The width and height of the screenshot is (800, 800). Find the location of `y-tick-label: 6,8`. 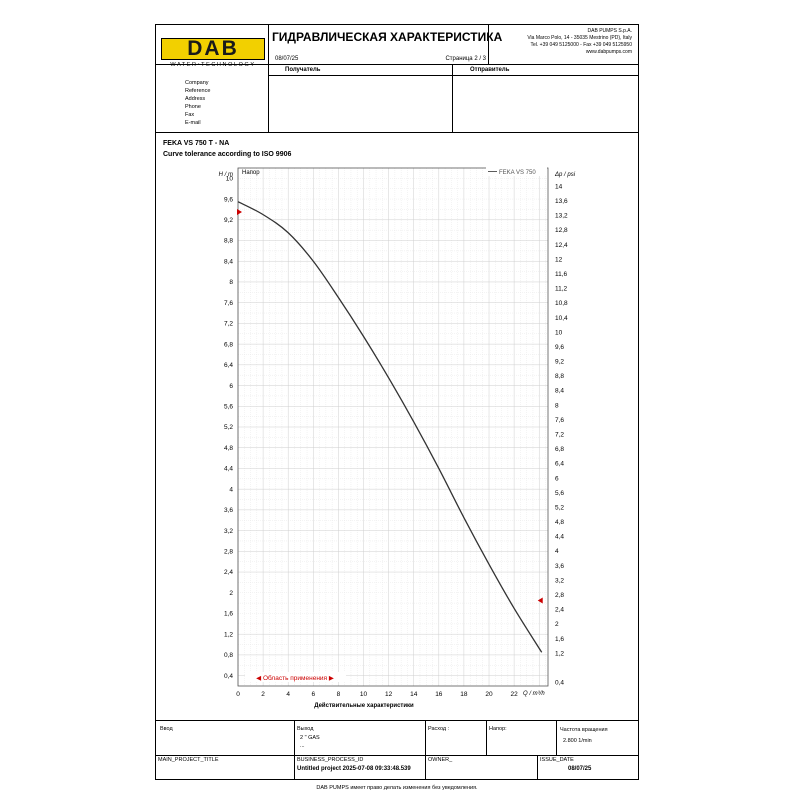

y-tick-label: 6,8 is located at coordinates (228, 344).